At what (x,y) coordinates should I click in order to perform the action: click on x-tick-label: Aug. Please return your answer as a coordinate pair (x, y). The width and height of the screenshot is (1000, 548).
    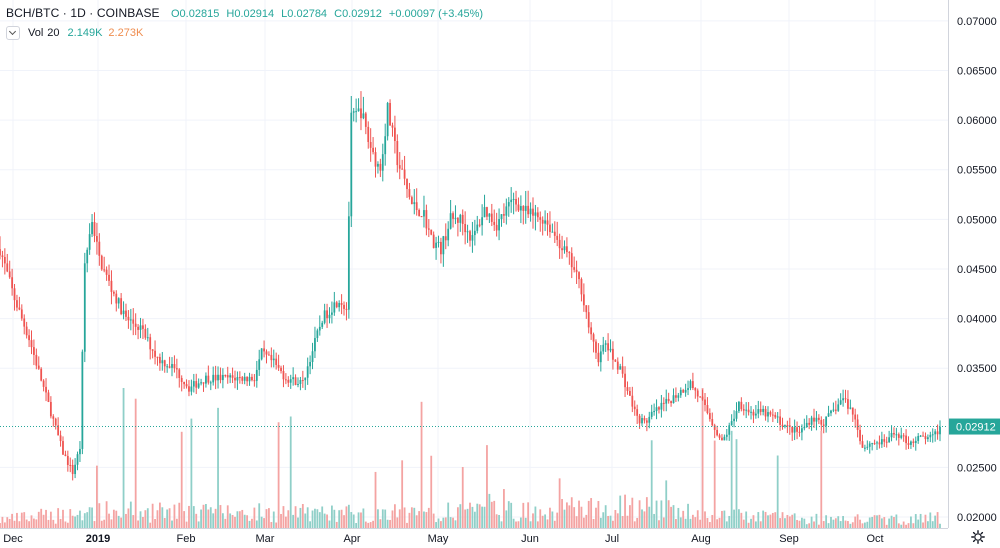
    Looking at the image, I should click on (701, 539).